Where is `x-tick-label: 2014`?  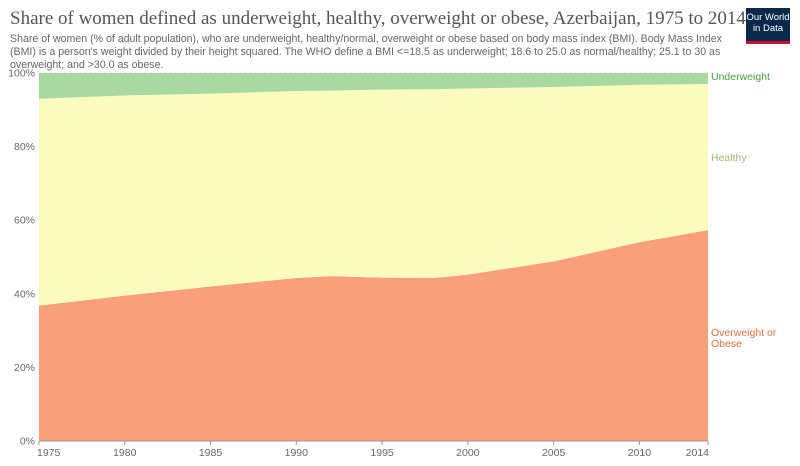 x-tick-label: 2014 is located at coordinates (698, 453).